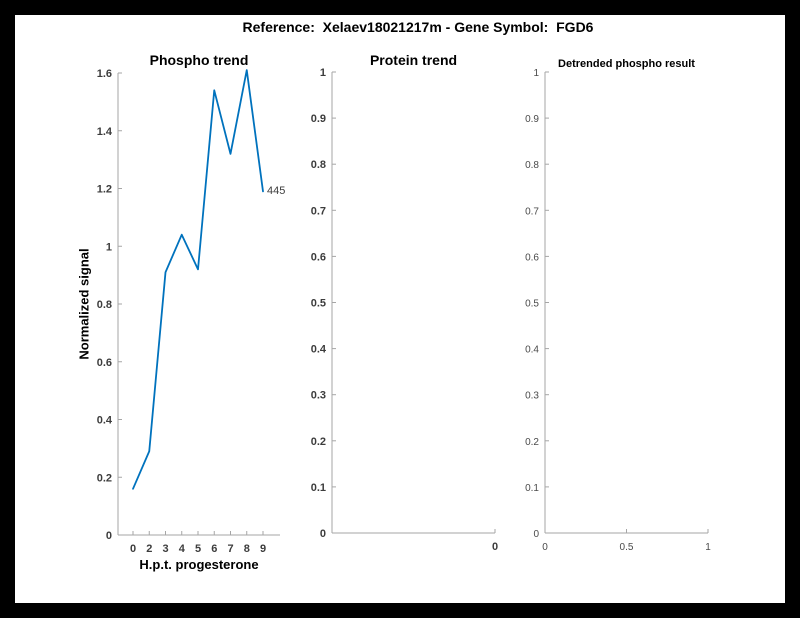 This screenshot has width=800, height=618. What do you see at coordinates (84, 304) in the screenshot?
I see `y-axis-label: Normalized signal` at bounding box center [84, 304].